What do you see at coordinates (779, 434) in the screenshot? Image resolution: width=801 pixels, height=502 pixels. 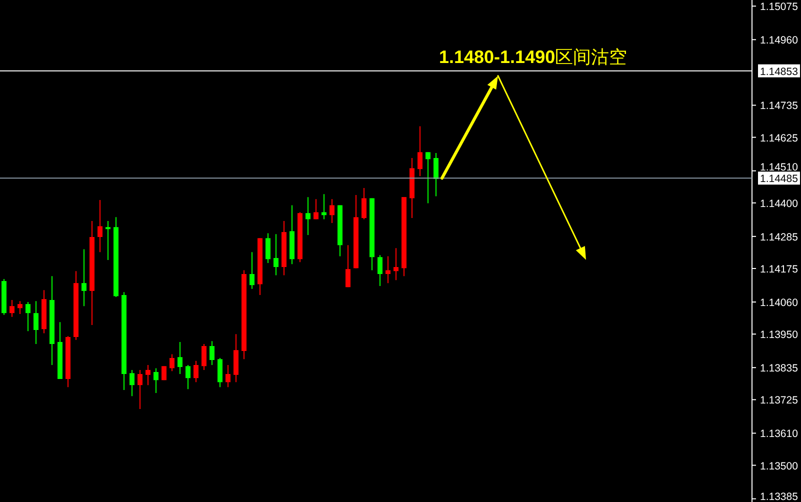 I see `y-tick-label: 1.13610` at bounding box center [779, 434].